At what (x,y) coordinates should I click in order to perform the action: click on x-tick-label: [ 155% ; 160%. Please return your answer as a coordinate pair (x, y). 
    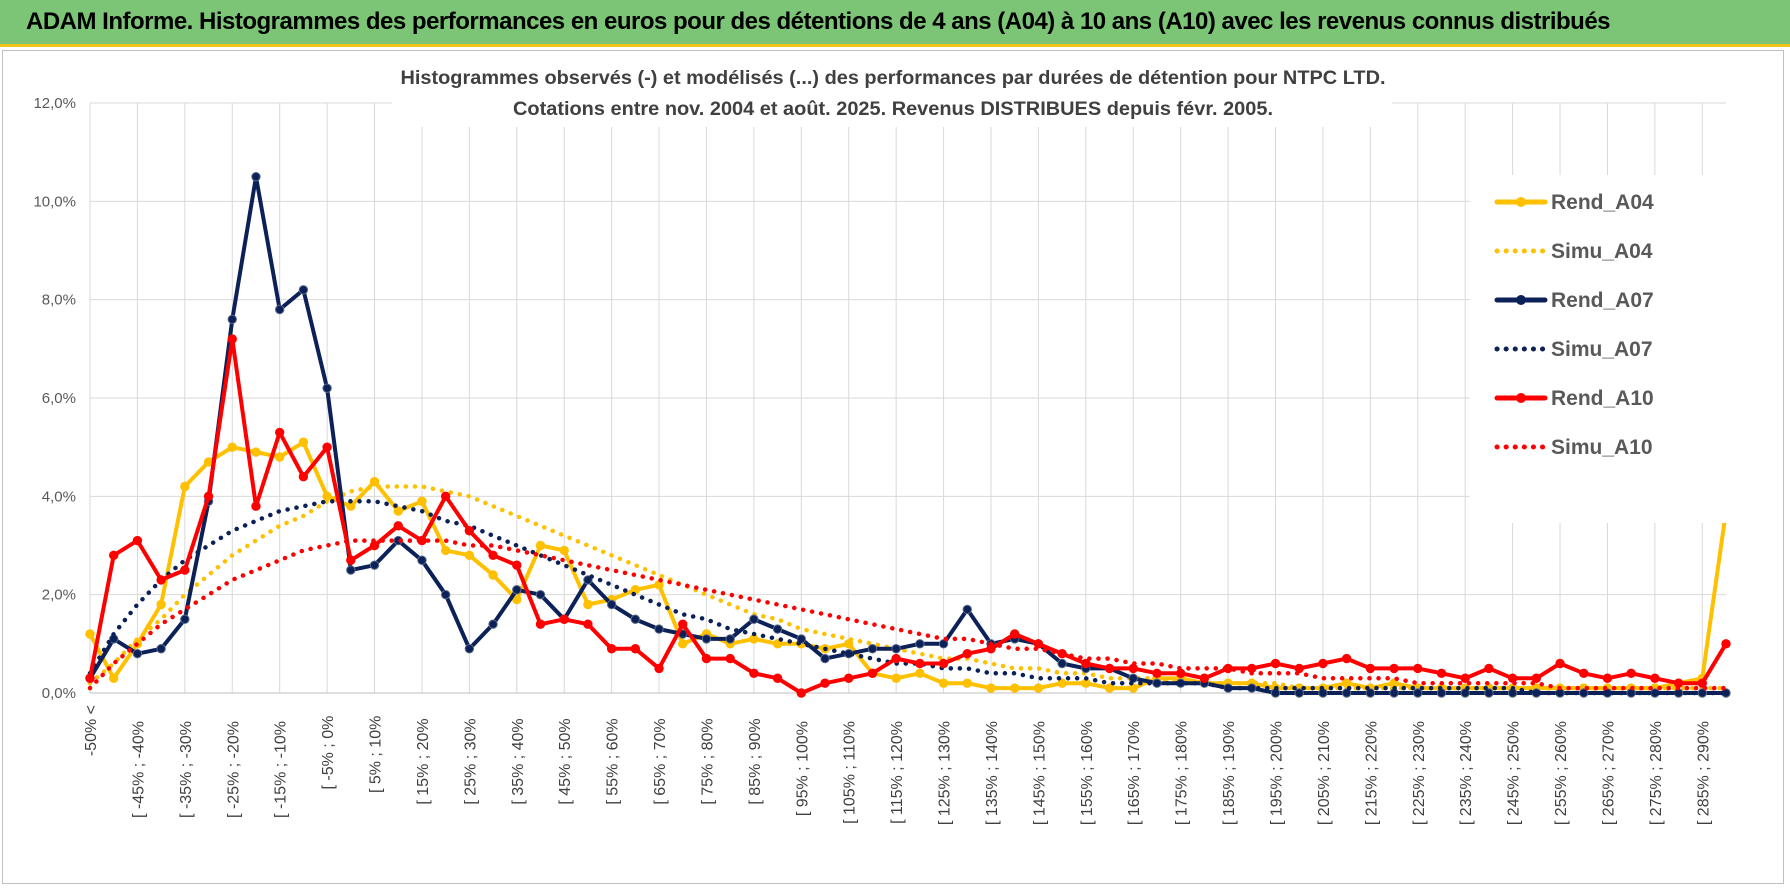
    Looking at the image, I should click on (1087, 773).